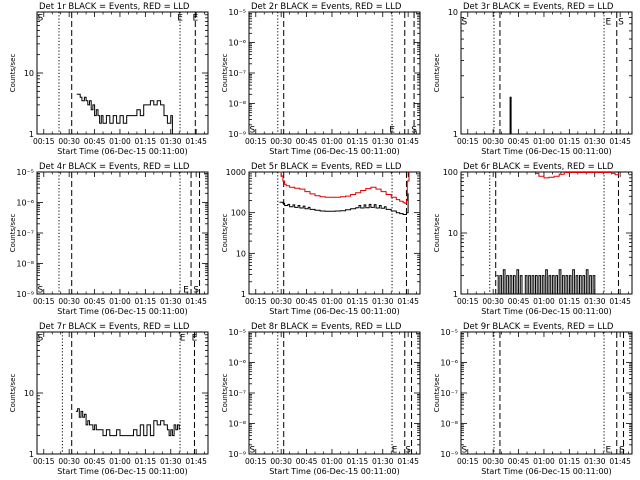  Describe the element at coordinates (114, 327) in the screenshot. I see `panel-title: Det 7r BLACK = Events, RED = LLD` at that location.